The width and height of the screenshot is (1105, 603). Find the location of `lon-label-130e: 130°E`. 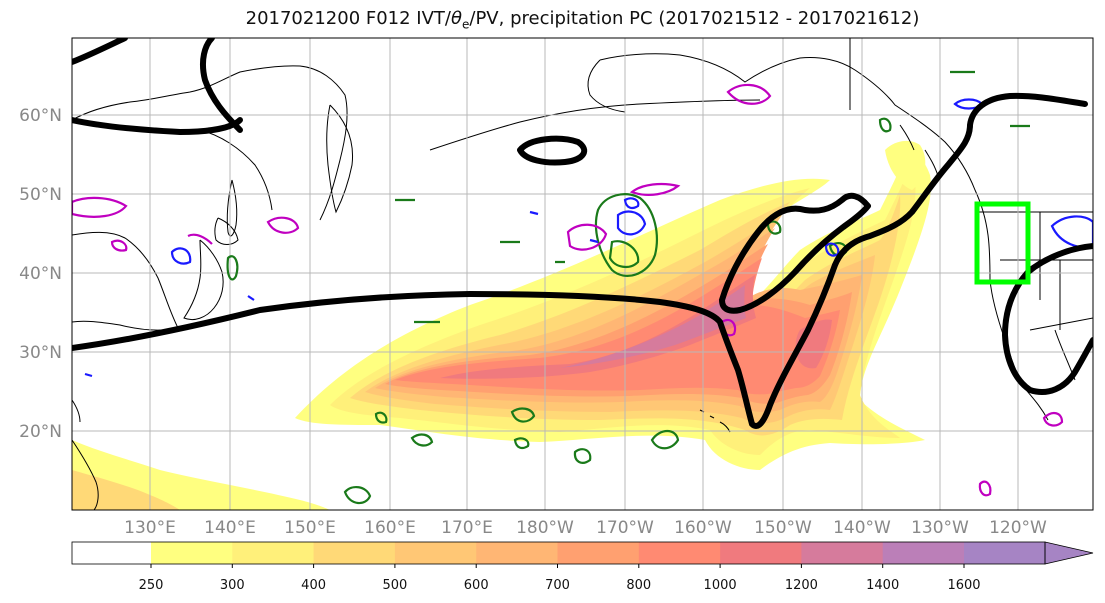

lon-label-130e: 130°E is located at coordinates (150, 528).